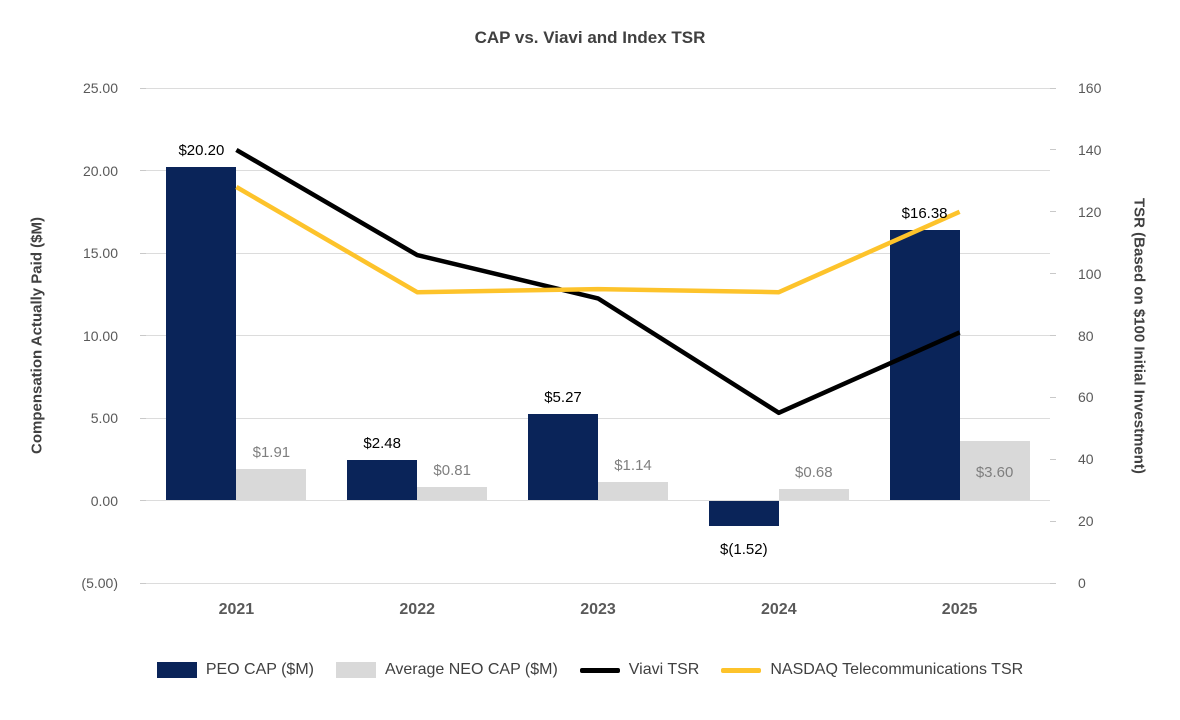 The image size is (1180, 720). I want to click on legend-item-average-neo-cap-m-: Average NEO CAP ($M), so click(446, 670).